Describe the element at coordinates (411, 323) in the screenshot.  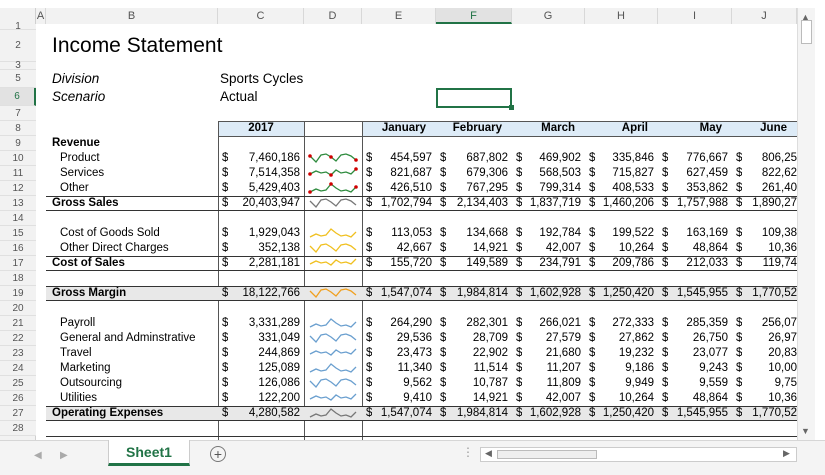
I see `cell-value: 264,290` at that location.